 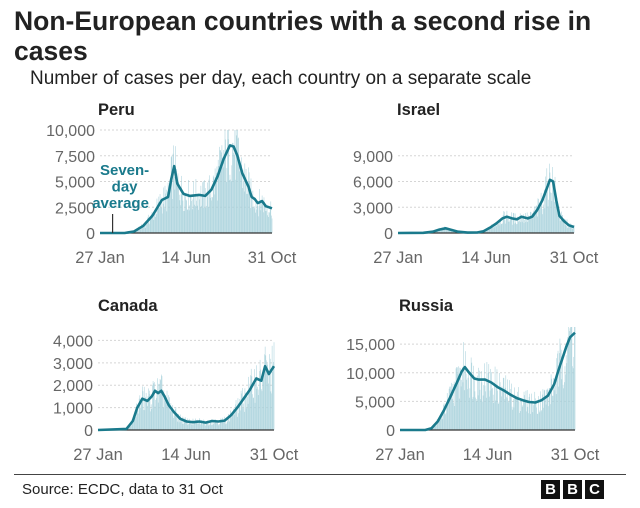 I want to click on canada-y-tick-label: 4,000, so click(x=73, y=341).